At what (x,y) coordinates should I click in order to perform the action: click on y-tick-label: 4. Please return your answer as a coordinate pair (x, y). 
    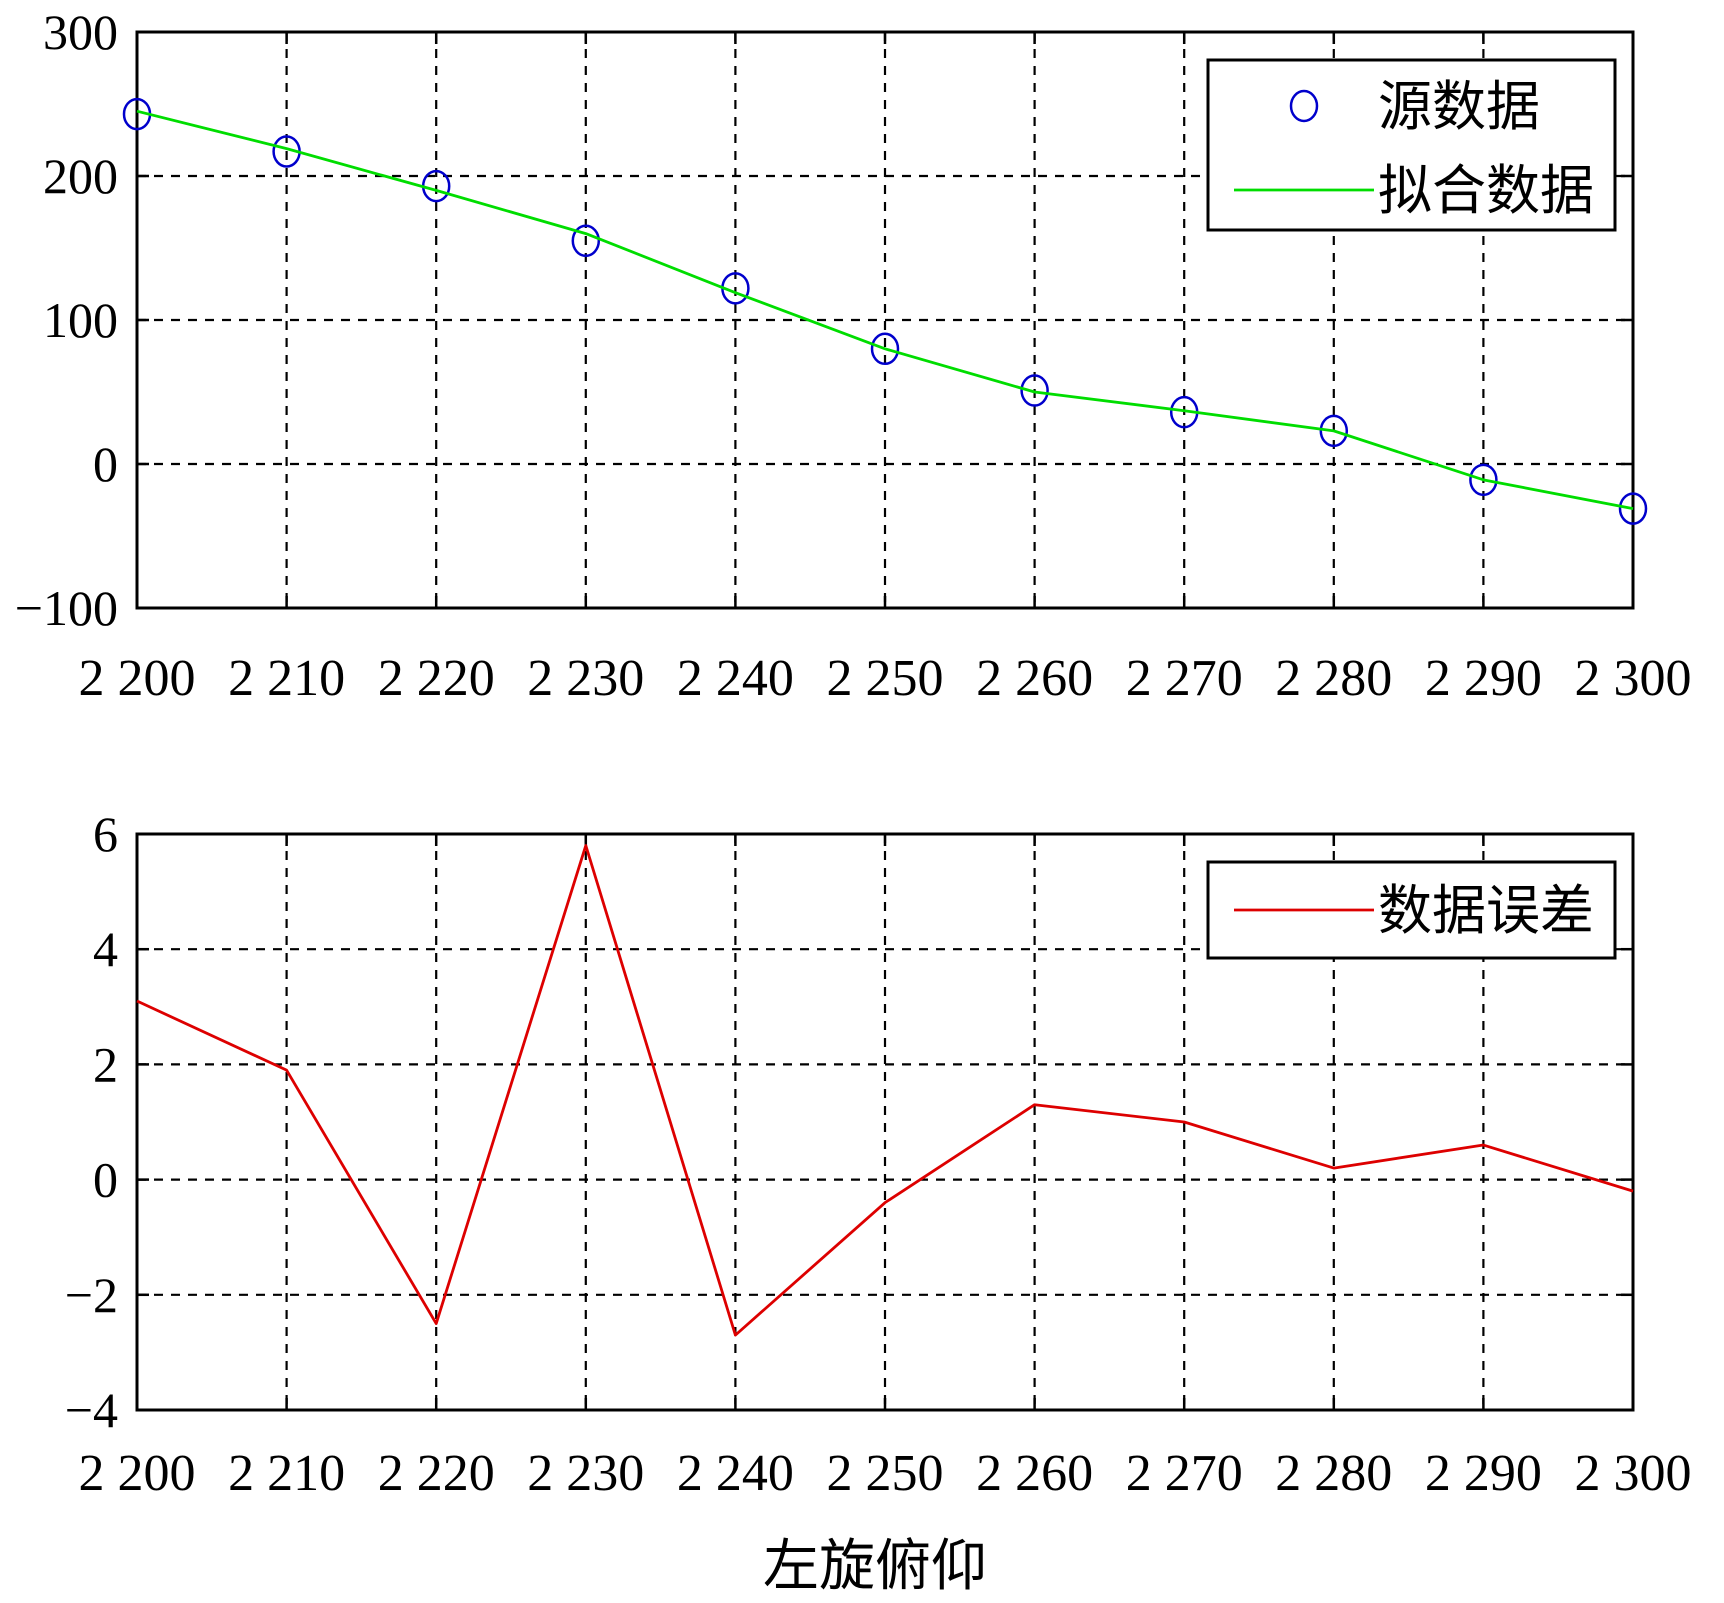
    Looking at the image, I should click on (105, 949).